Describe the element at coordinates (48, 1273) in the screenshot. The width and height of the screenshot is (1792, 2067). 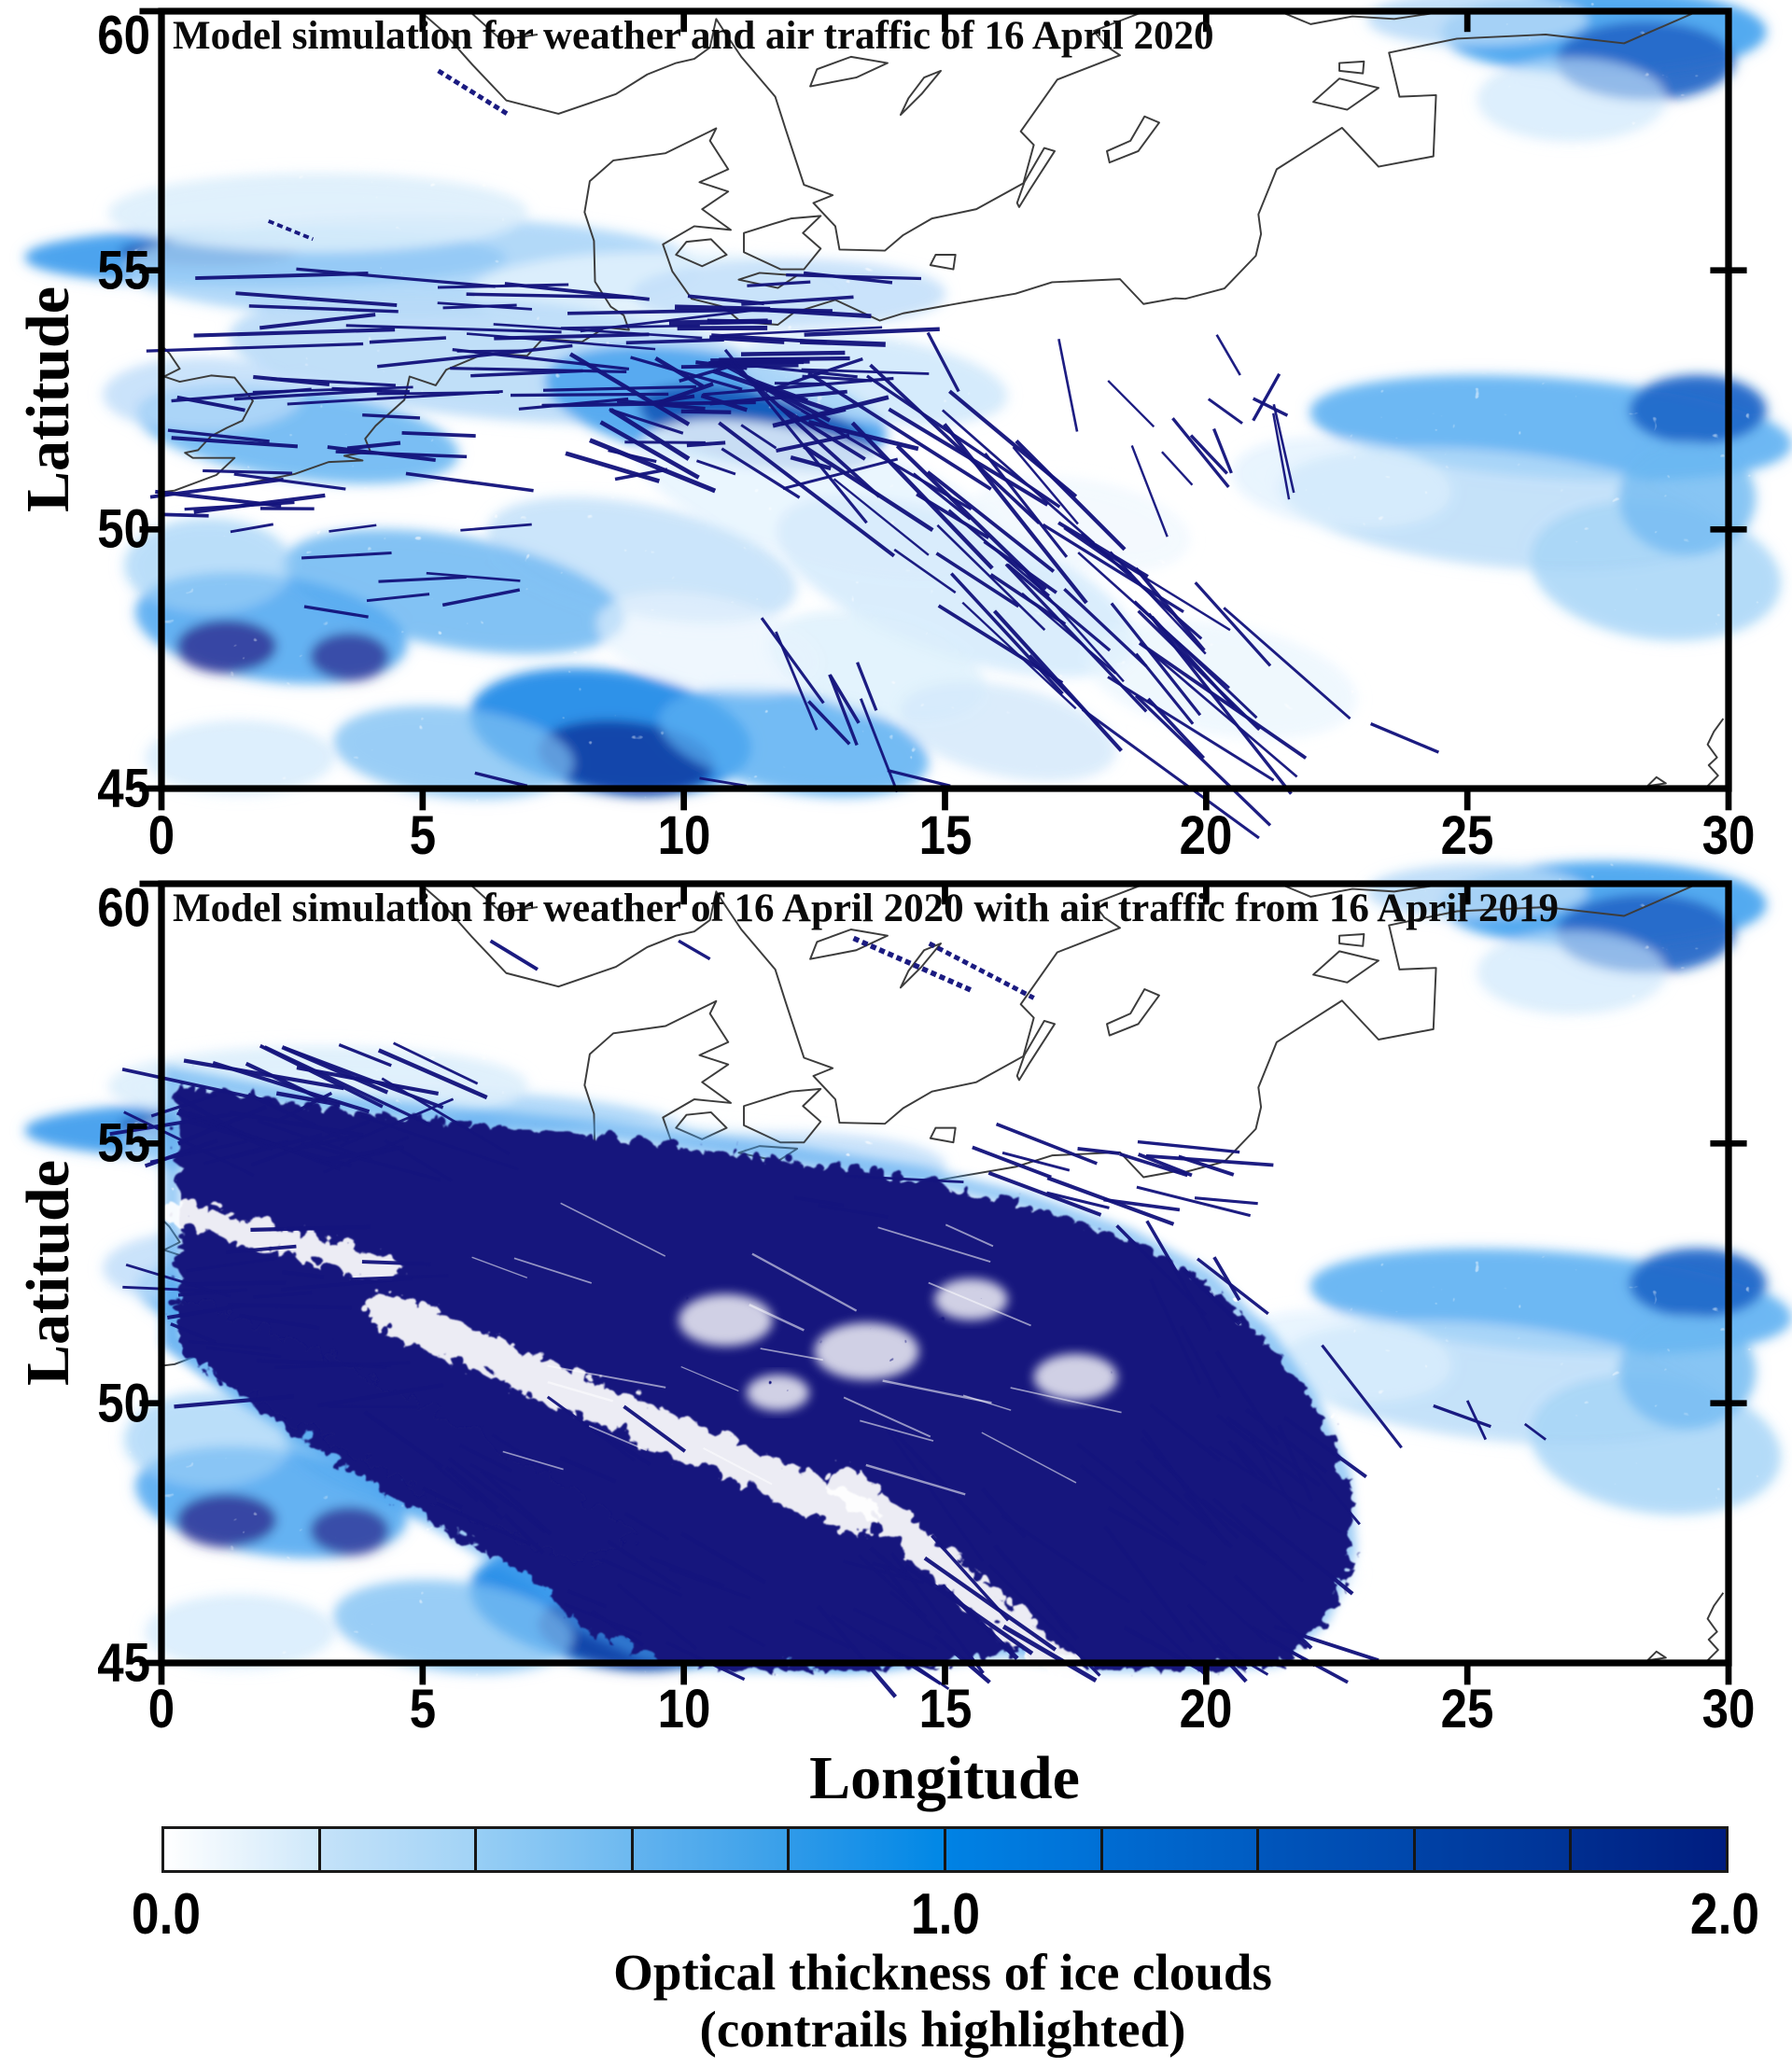
I see `y-axis-label-bottom: Latitude` at that location.